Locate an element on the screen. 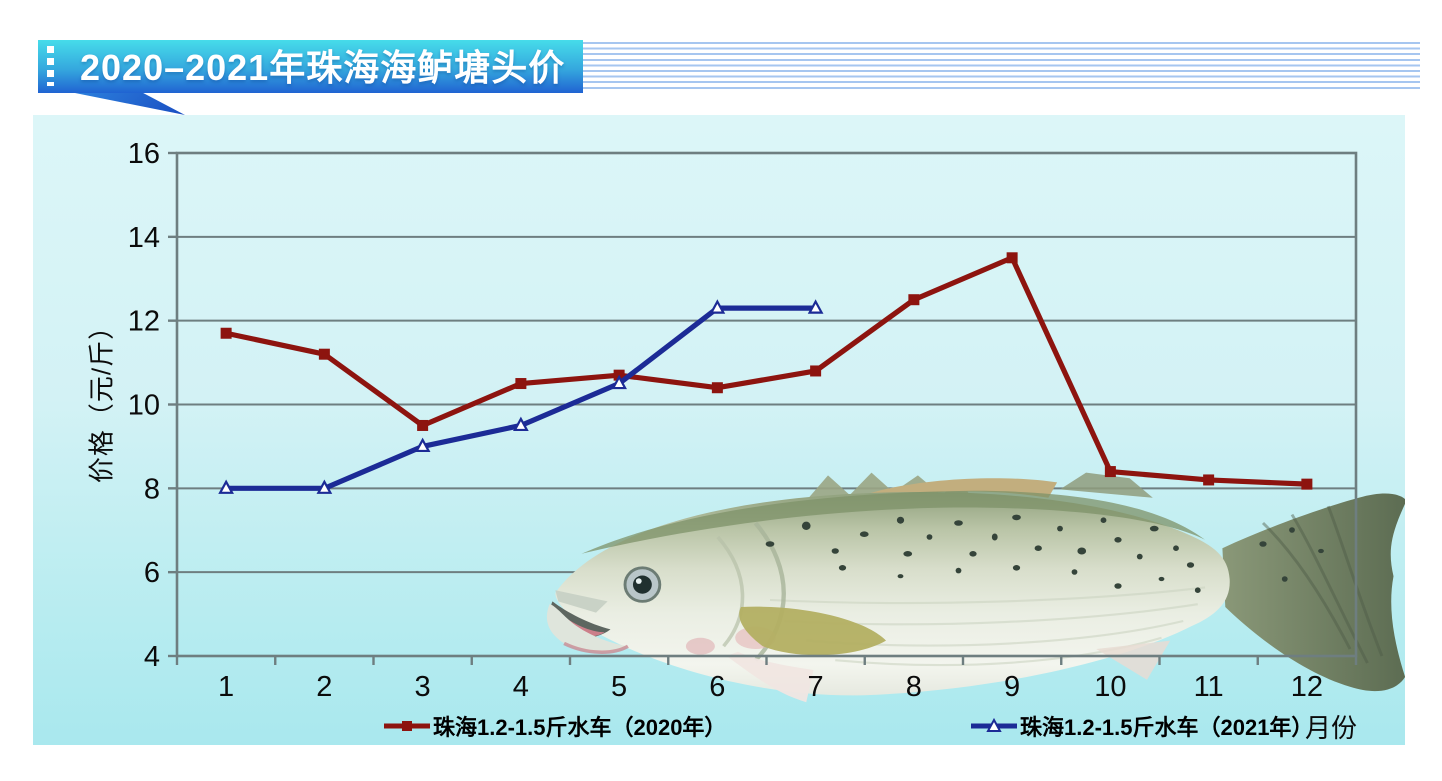 The width and height of the screenshot is (1442, 781). svg-text: 5 is located at coordinates (619, 687).